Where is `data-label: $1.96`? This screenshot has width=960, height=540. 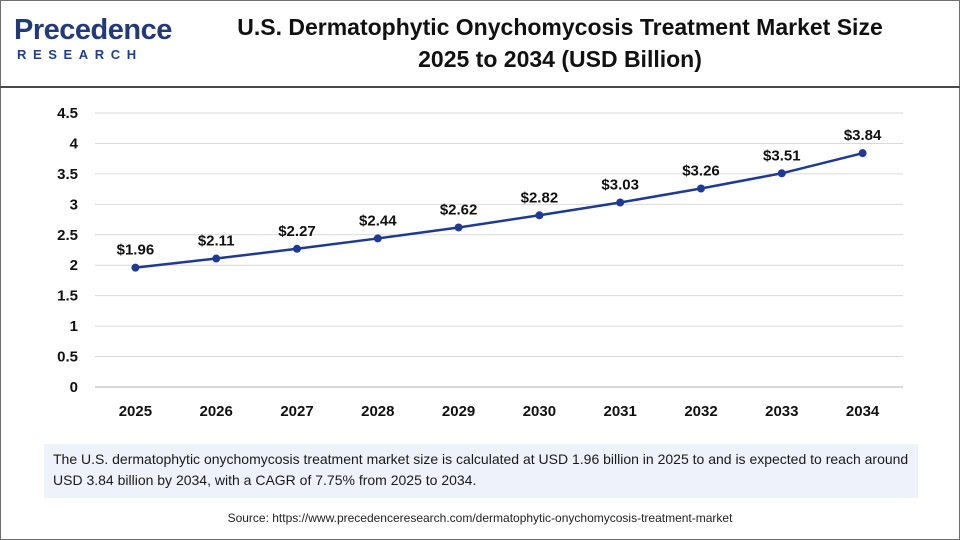
data-label: $1.96 is located at coordinates (136, 250).